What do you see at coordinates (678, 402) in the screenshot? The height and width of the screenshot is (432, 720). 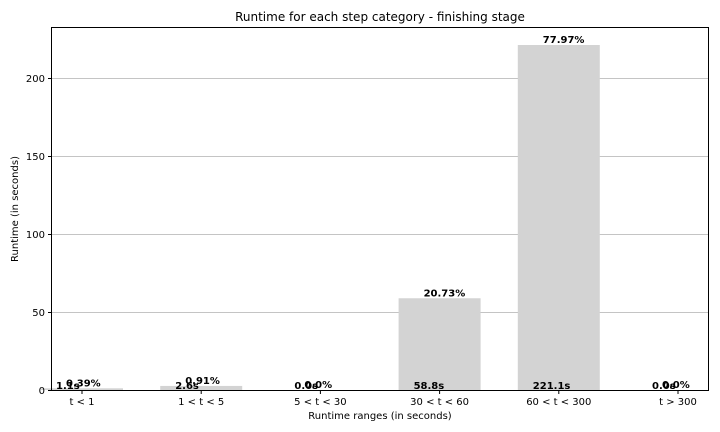 I see `x-tick-label: t > 300` at bounding box center [678, 402].